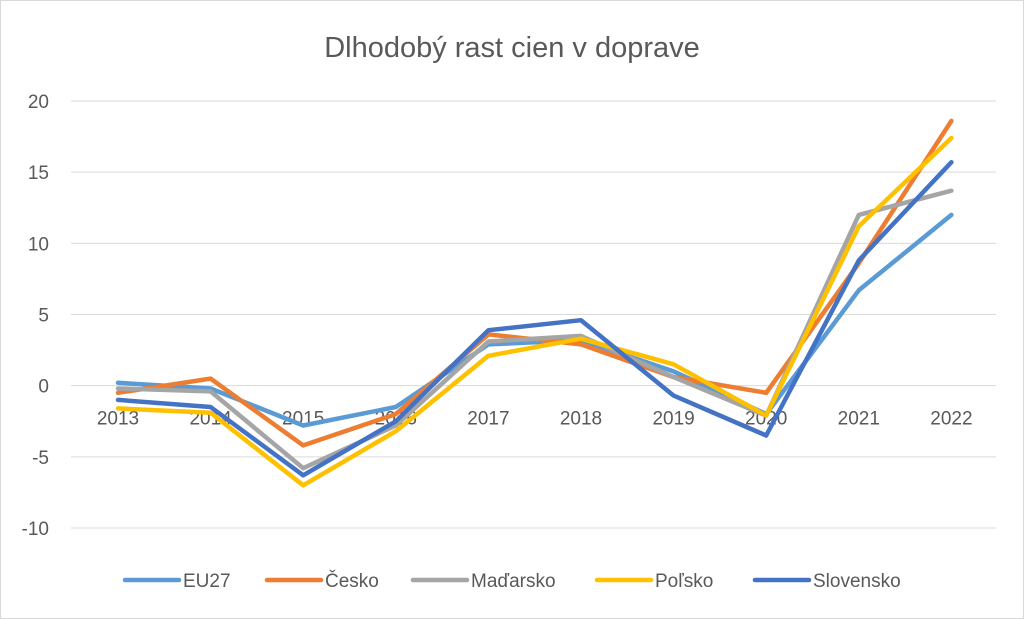  Describe the element at coordinates (859, 419) in the screenshot. I see `x-tick-label: 2021` at that location.